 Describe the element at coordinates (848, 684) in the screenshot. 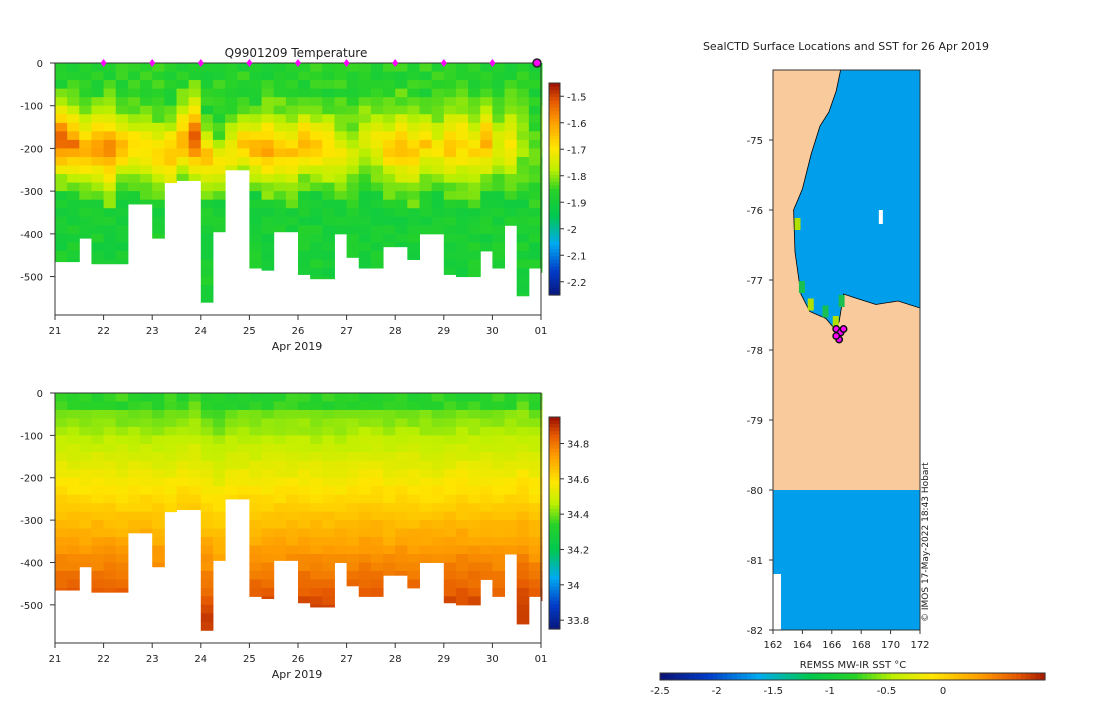

I see `sst-colorbar: -2.5 -2 -1.5 -1 -0.5 0` at that location.